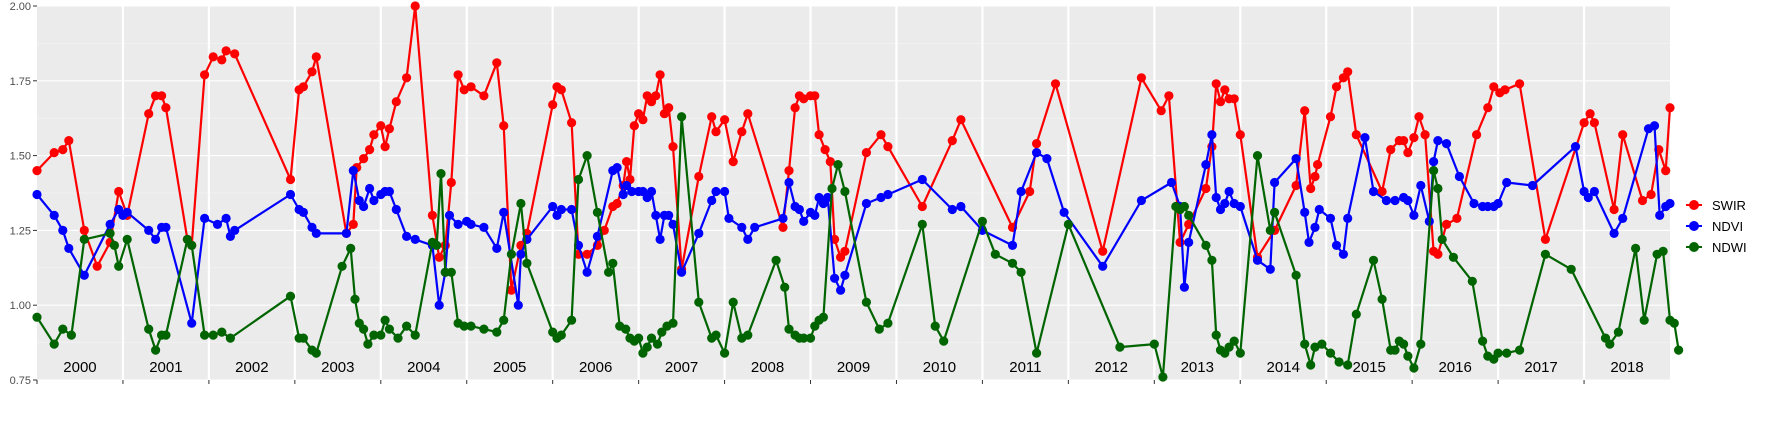 This screenshot has width=1773, height=442. I want to click on year-label: 2014, so click(1283, 367).